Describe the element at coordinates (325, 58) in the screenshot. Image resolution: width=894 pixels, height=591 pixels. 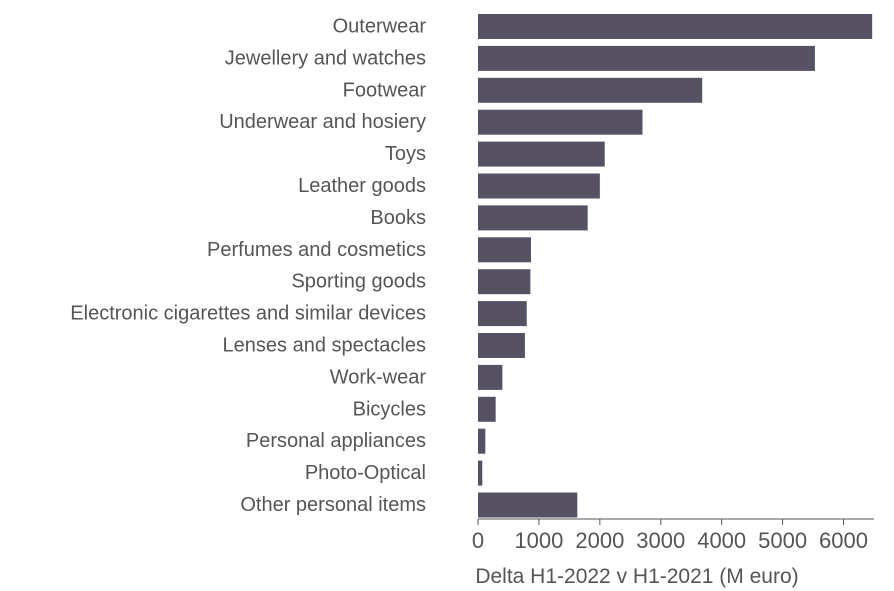
I see `category-label: Jewellery and watches` at that location.